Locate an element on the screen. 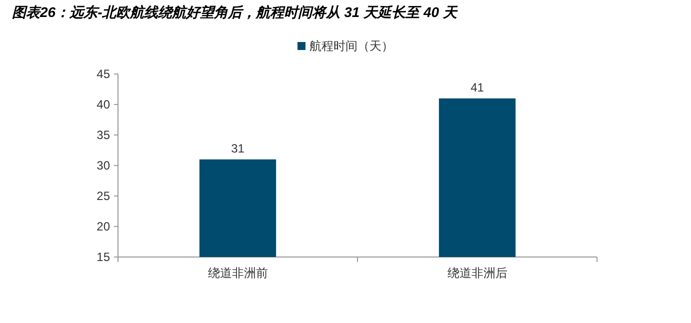 This screenshot has width=691, height=323. data-label: 41 is located at coordinates (477, 87).